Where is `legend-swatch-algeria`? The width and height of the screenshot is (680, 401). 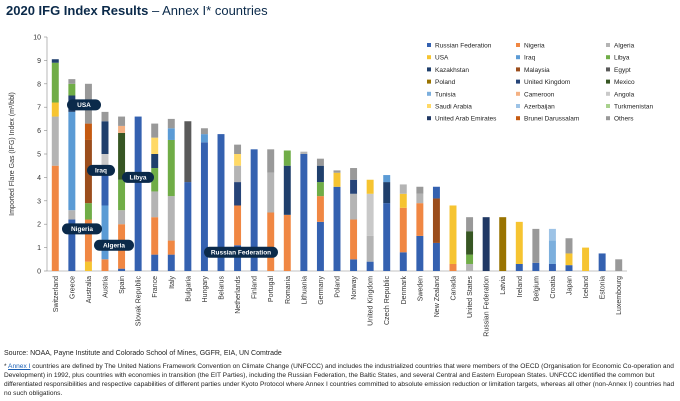 legend-swatch-algeria is located at coordinates (608, 45).